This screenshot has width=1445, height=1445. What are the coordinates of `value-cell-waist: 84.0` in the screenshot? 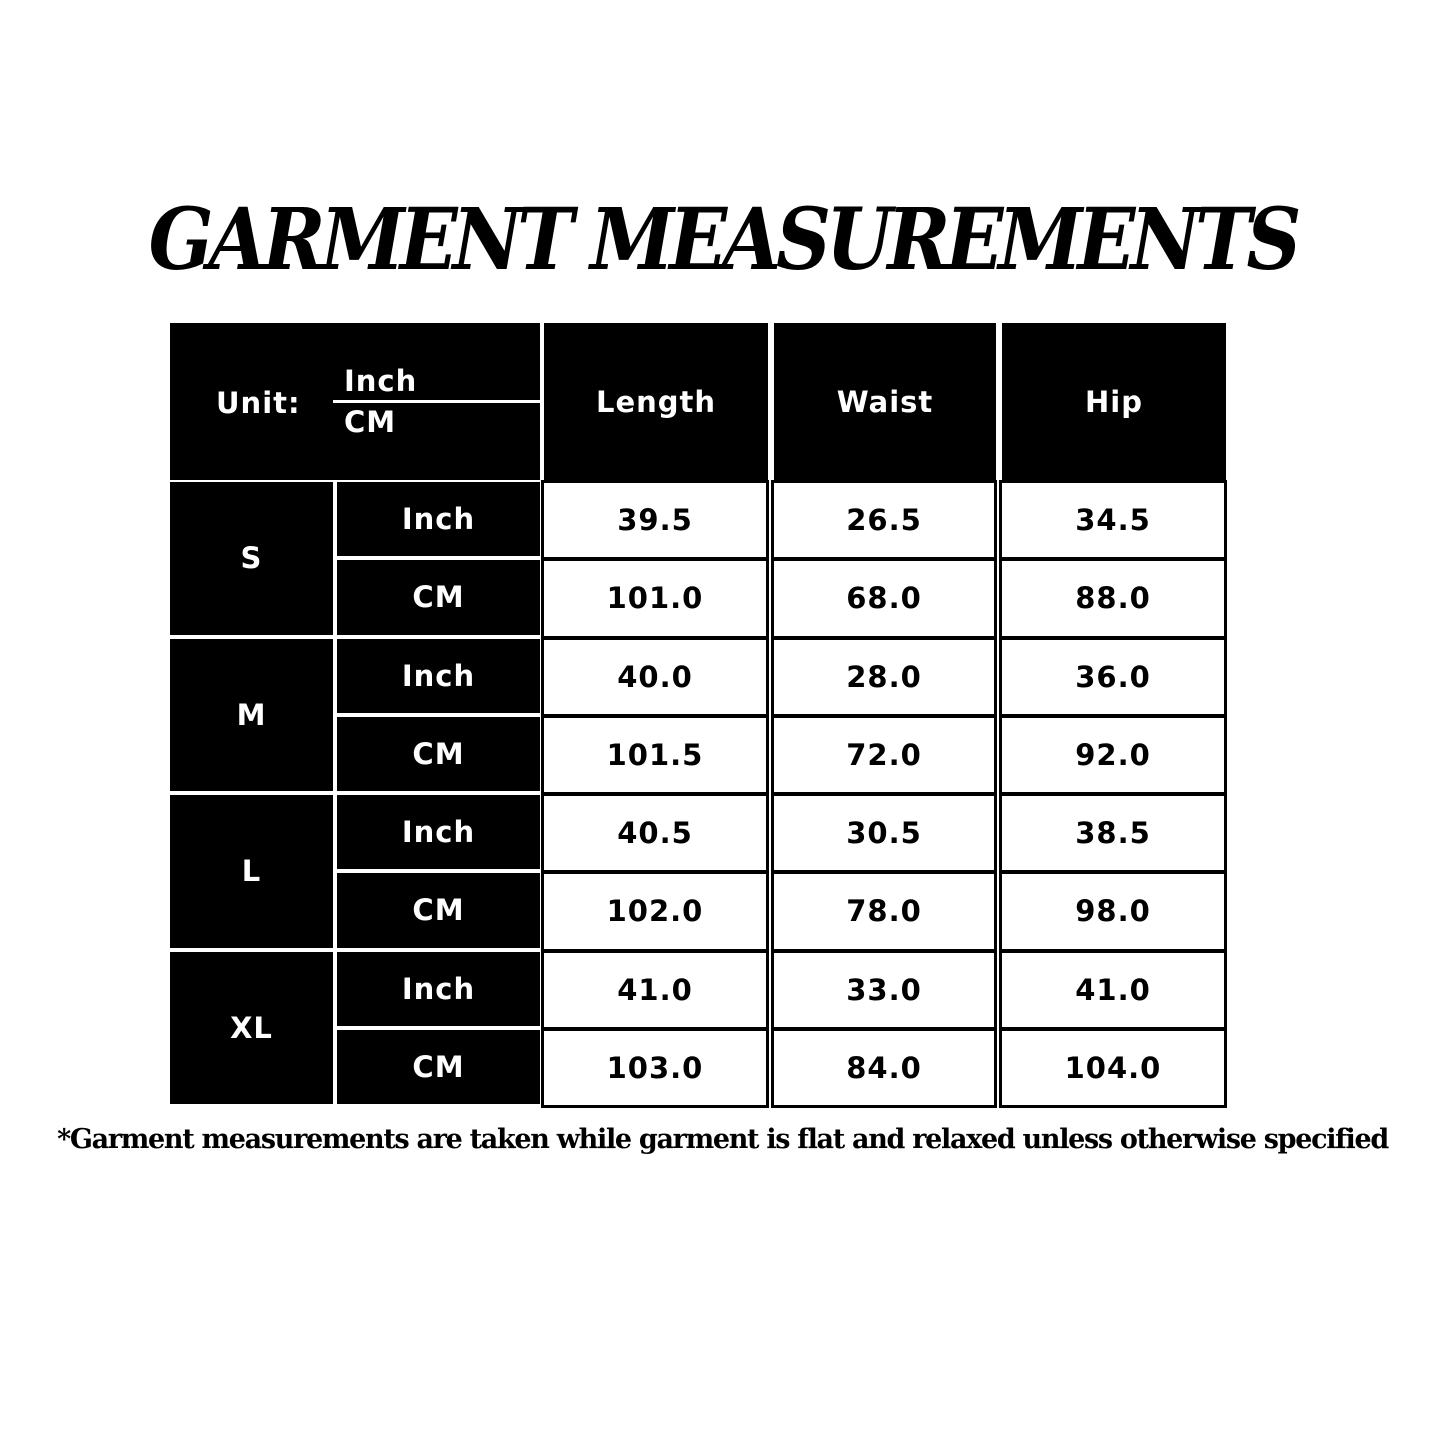 It's located at (884, 1067).